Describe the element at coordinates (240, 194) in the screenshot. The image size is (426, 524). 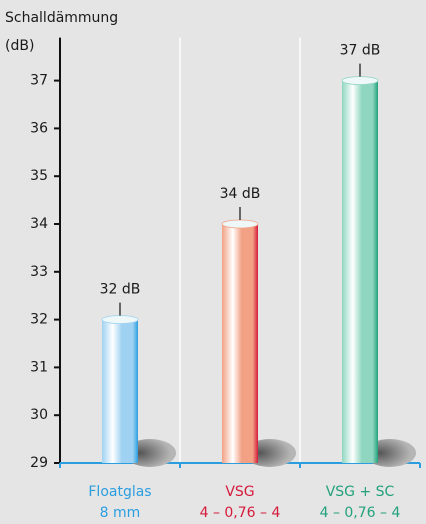
I see `value-label: 34 dB` at that location.